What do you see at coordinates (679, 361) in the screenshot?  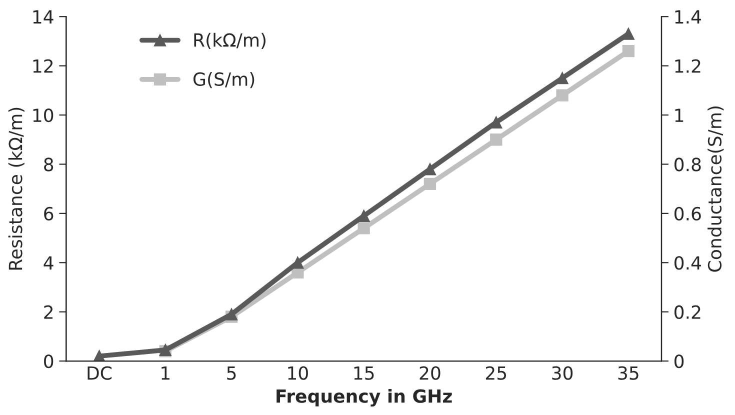 I see `y2-tick-label: 0` at bounding box center [679, 361].